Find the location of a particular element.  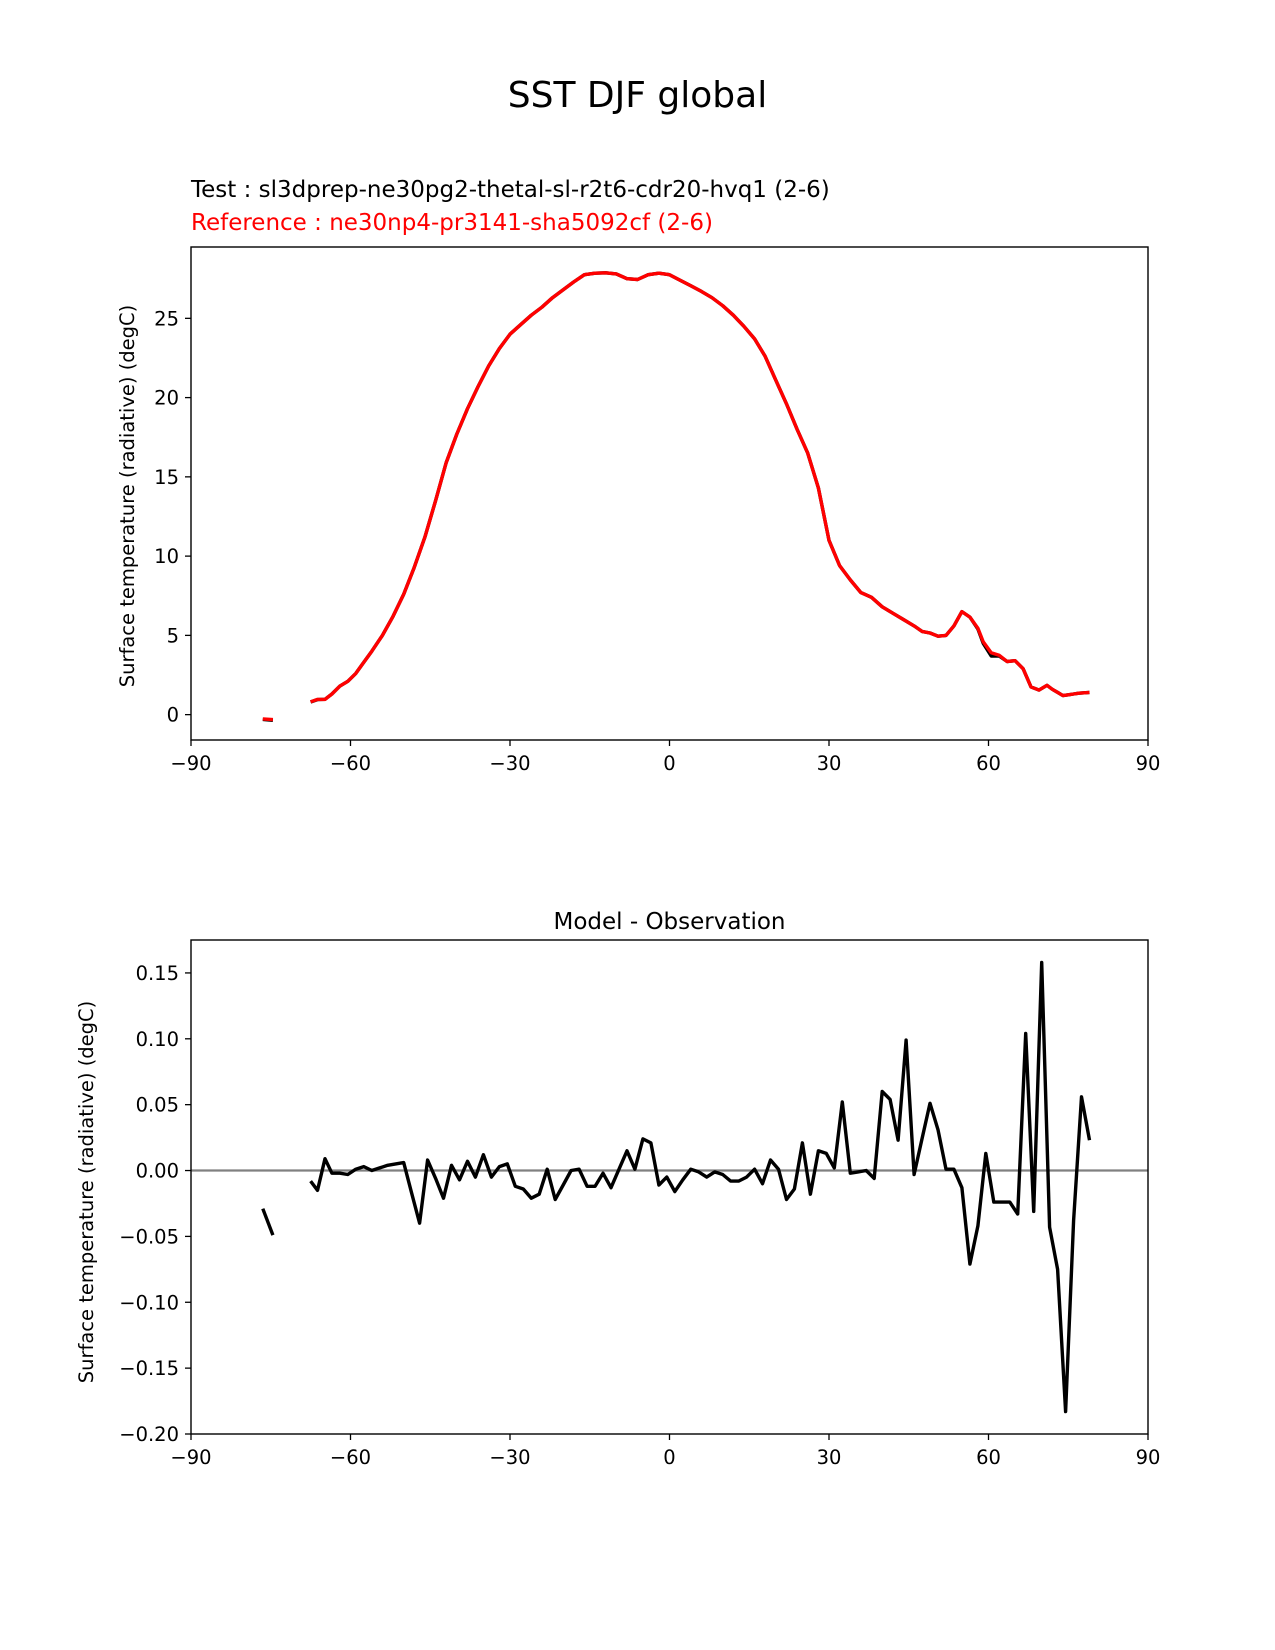

y-tick-label: 0 is located at coordinates (173, 715).